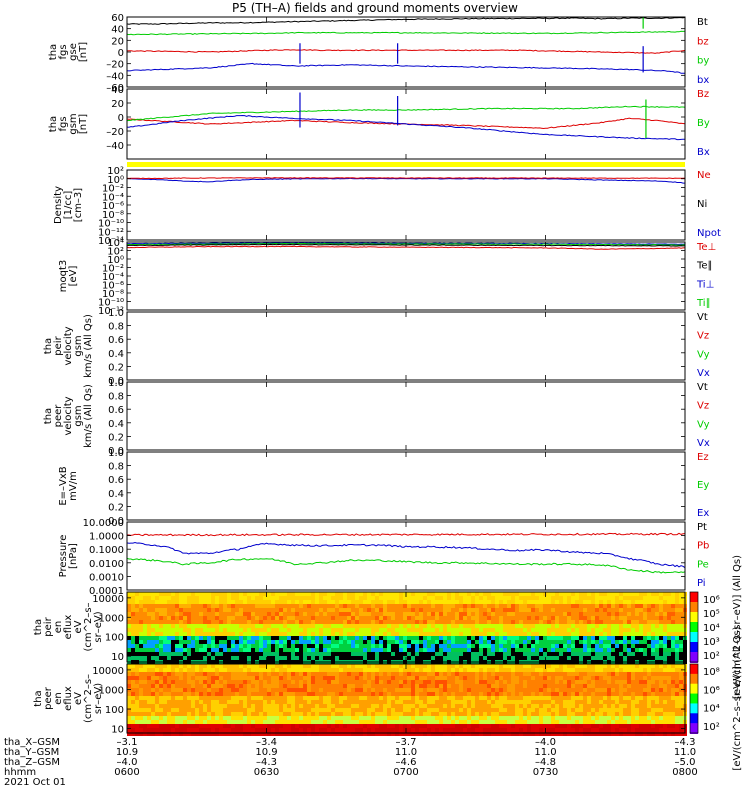 The image size is (750, 800). Describe the element at coordinates (116, 367) in the screenshot. I see `y-tick-label: 0.2` at that location.